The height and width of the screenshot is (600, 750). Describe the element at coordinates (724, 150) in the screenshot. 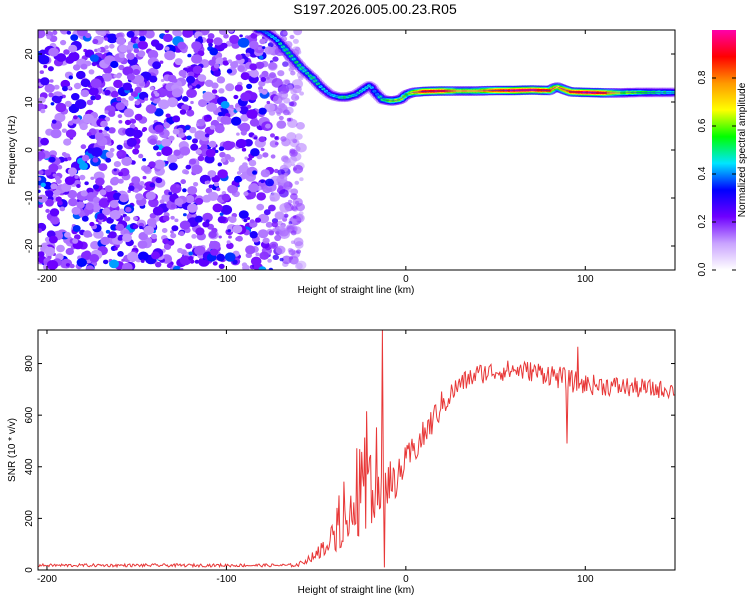

I see `colorbar-gradient` at that location.